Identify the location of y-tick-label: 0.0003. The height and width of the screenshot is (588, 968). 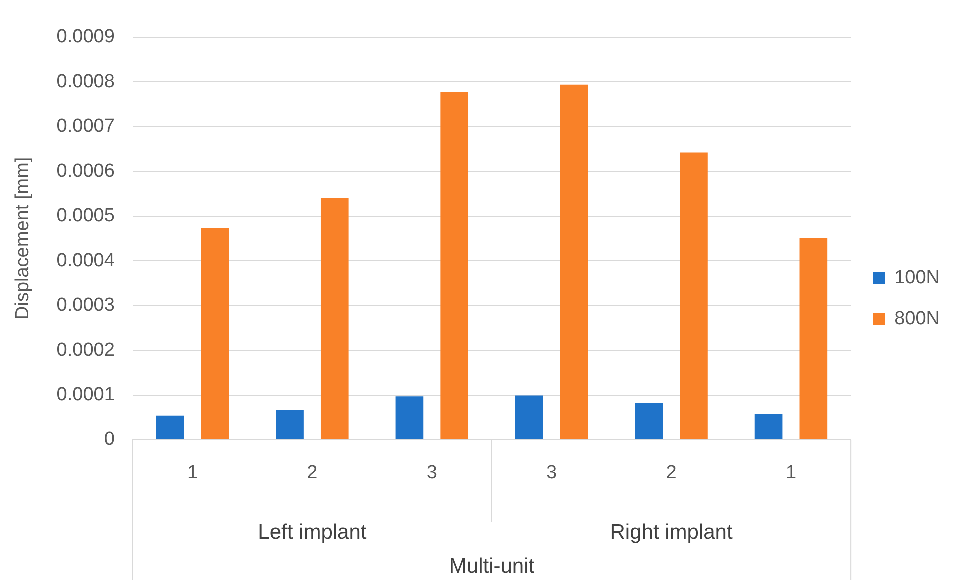
(85, 305).